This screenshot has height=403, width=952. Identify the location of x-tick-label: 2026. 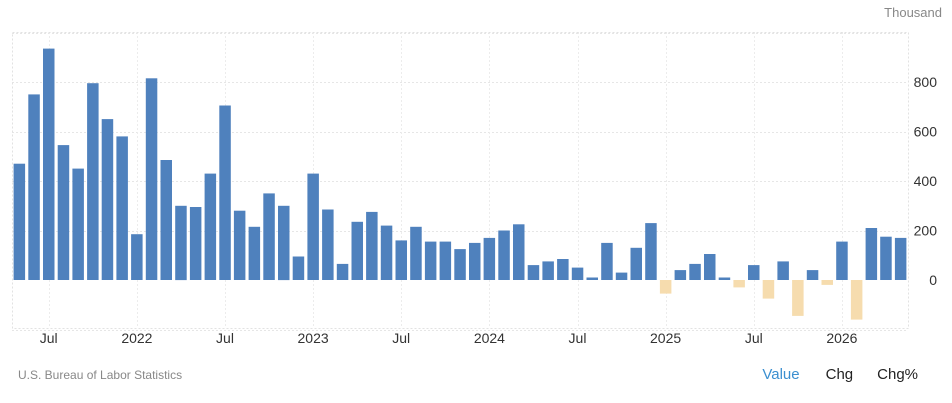
(841, 338).